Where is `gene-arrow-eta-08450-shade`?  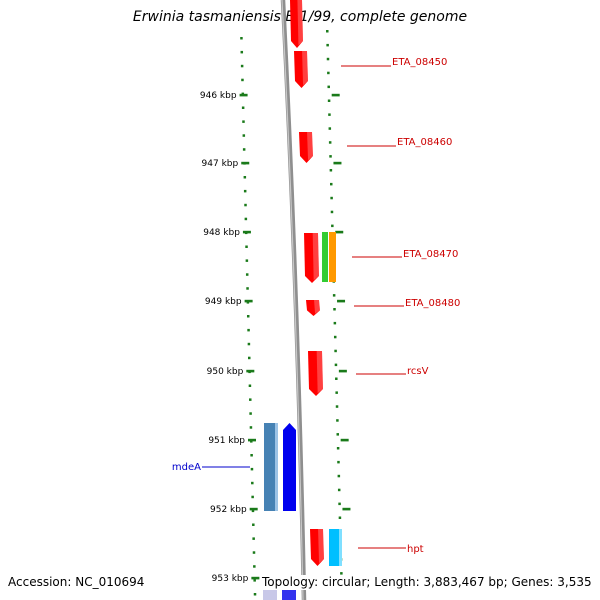 gene-arrow-eta-08450-shade is located at coordinates (305, 68).